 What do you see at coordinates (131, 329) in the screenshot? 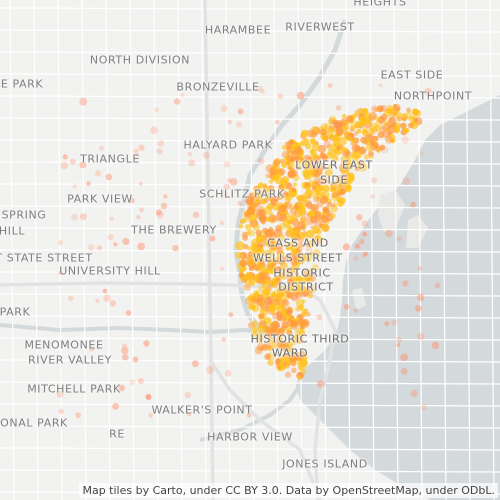
I see `menomonee-river` at bounding box center [131, 329].